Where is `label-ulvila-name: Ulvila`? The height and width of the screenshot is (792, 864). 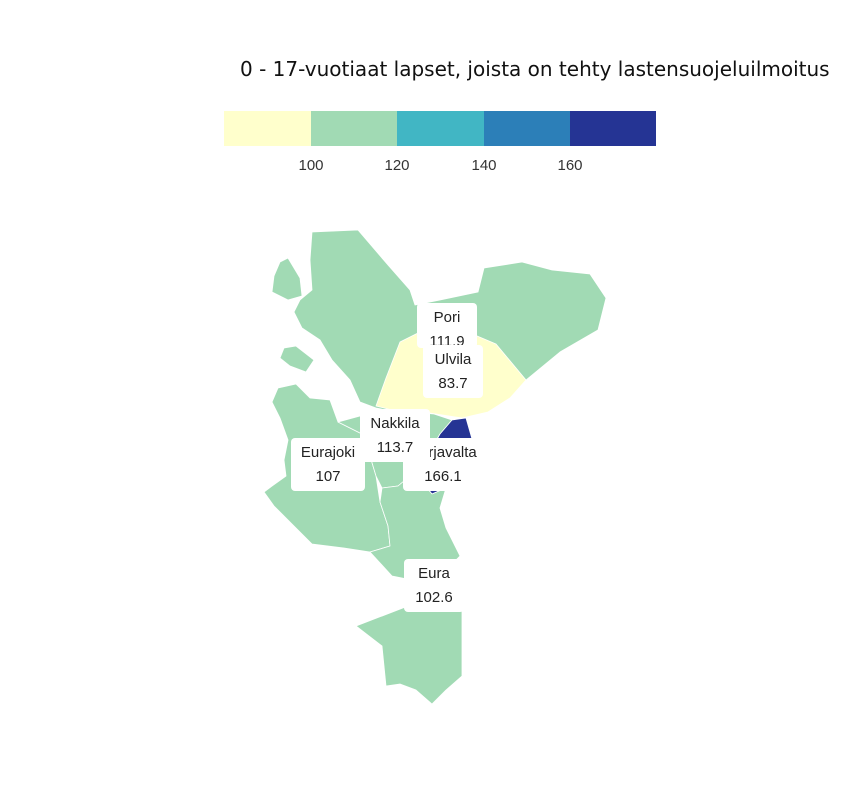
label-ulvila-name: Ulvila is located at coordinates (453, 359).